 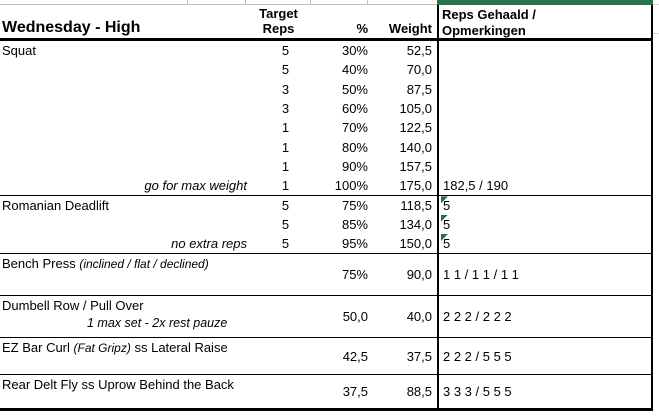 What do you see at coordinates (355, 392) in the screenshot?
I see `percent-cell: 37,5` at bounding box center [355, 392].